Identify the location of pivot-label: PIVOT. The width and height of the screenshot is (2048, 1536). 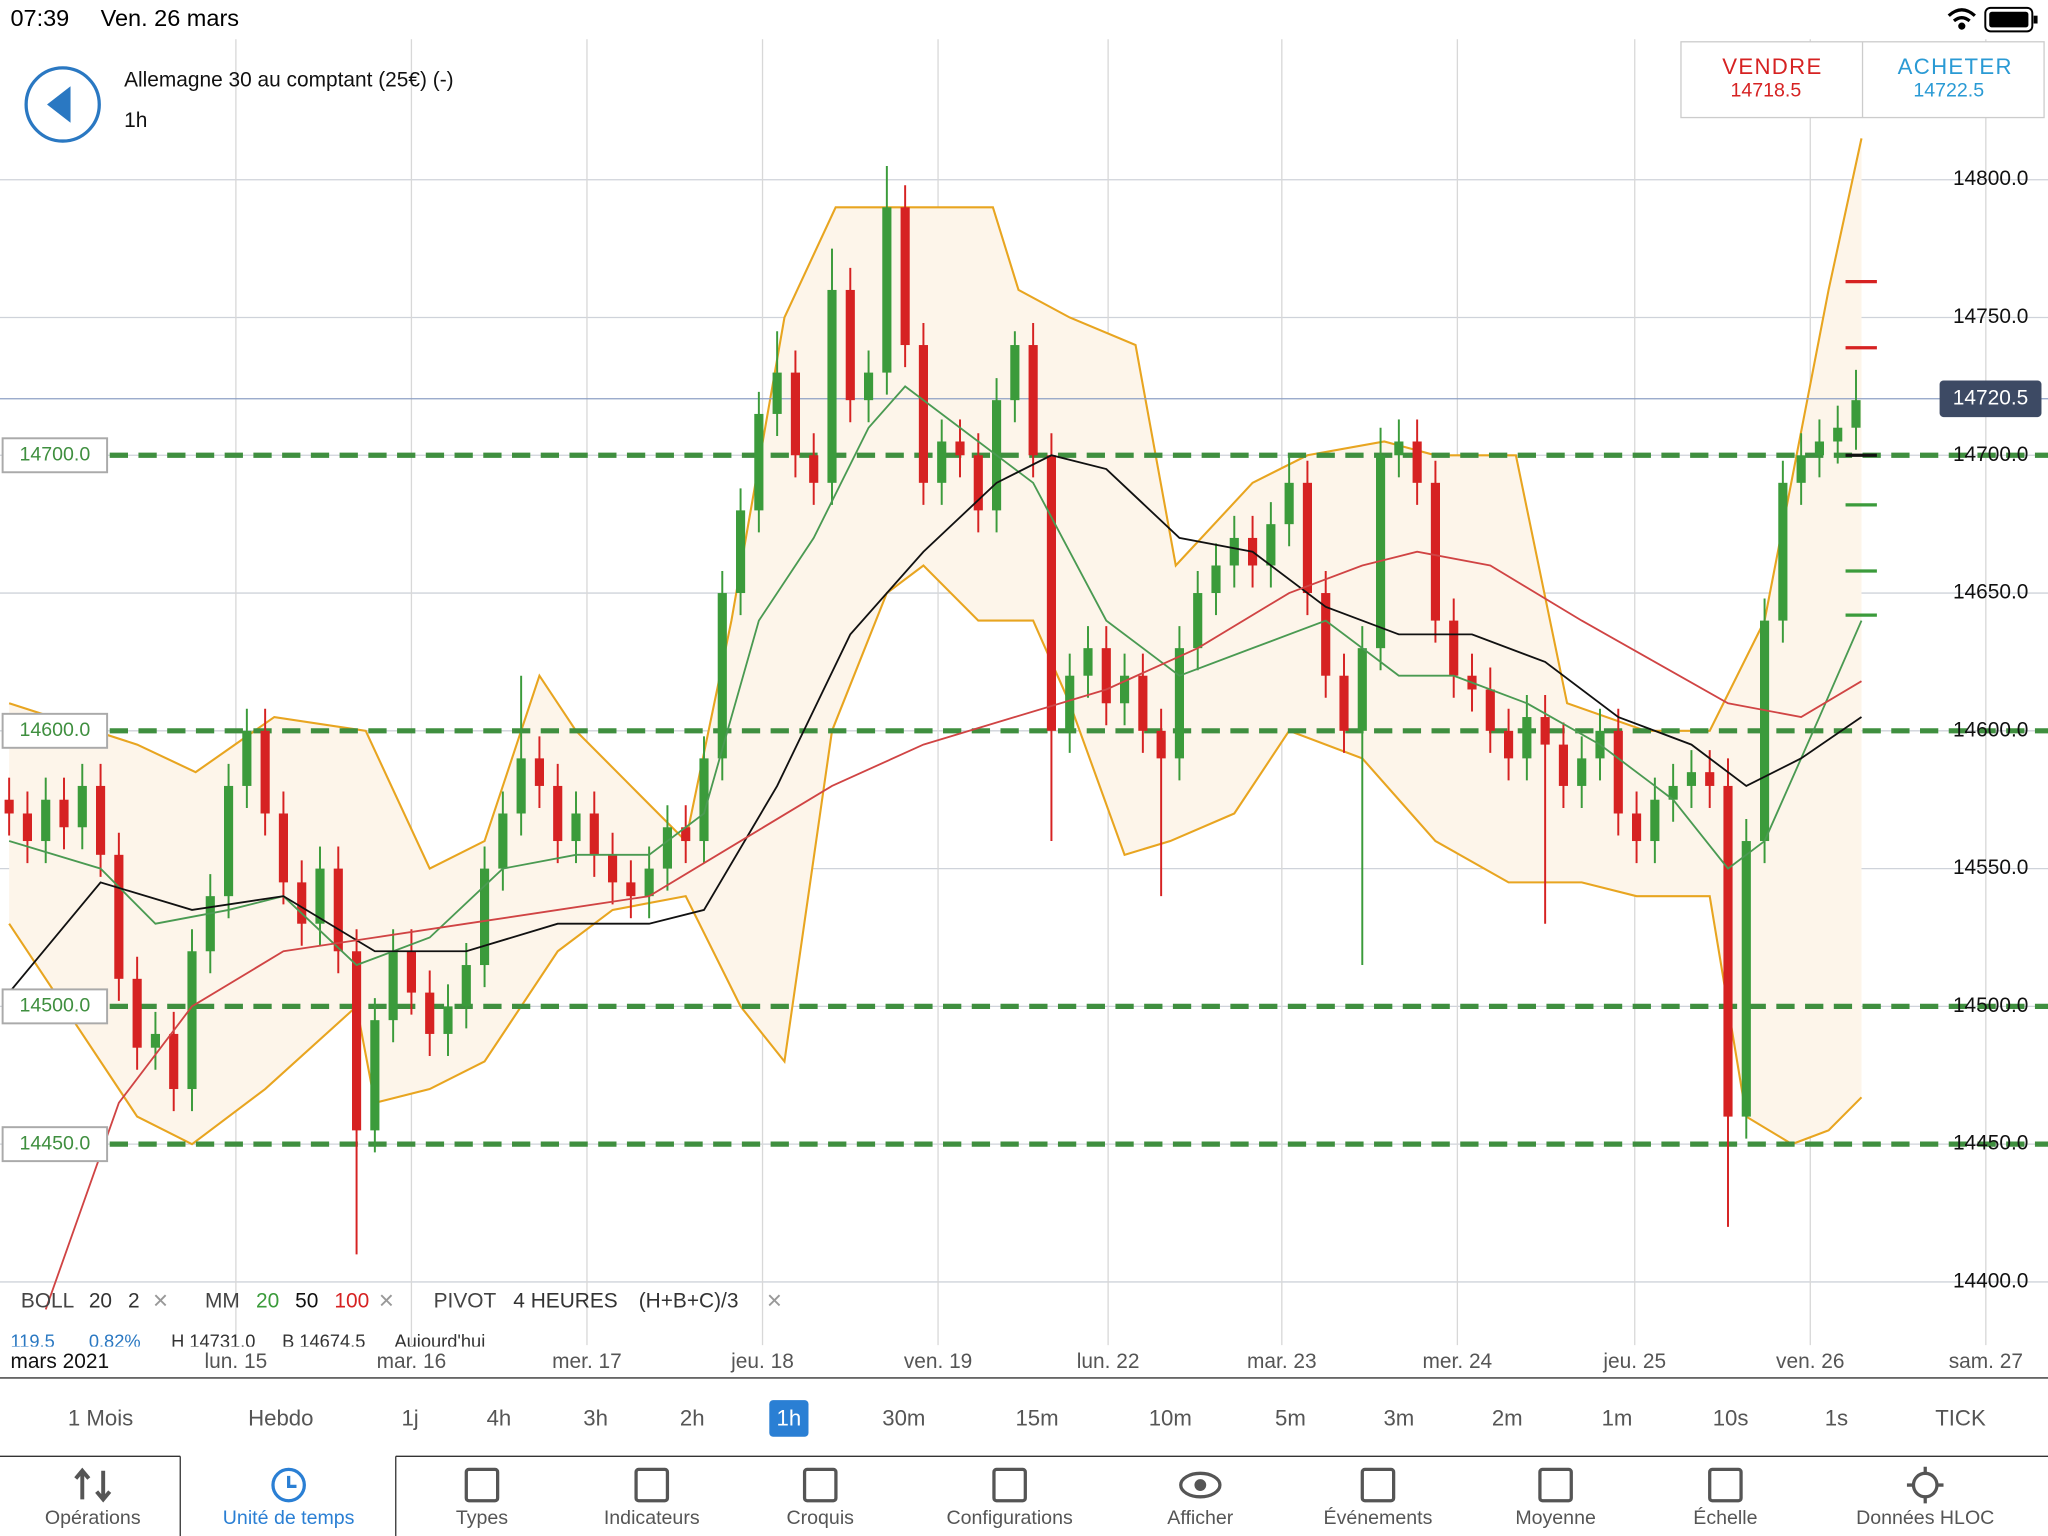
(465, 1301).